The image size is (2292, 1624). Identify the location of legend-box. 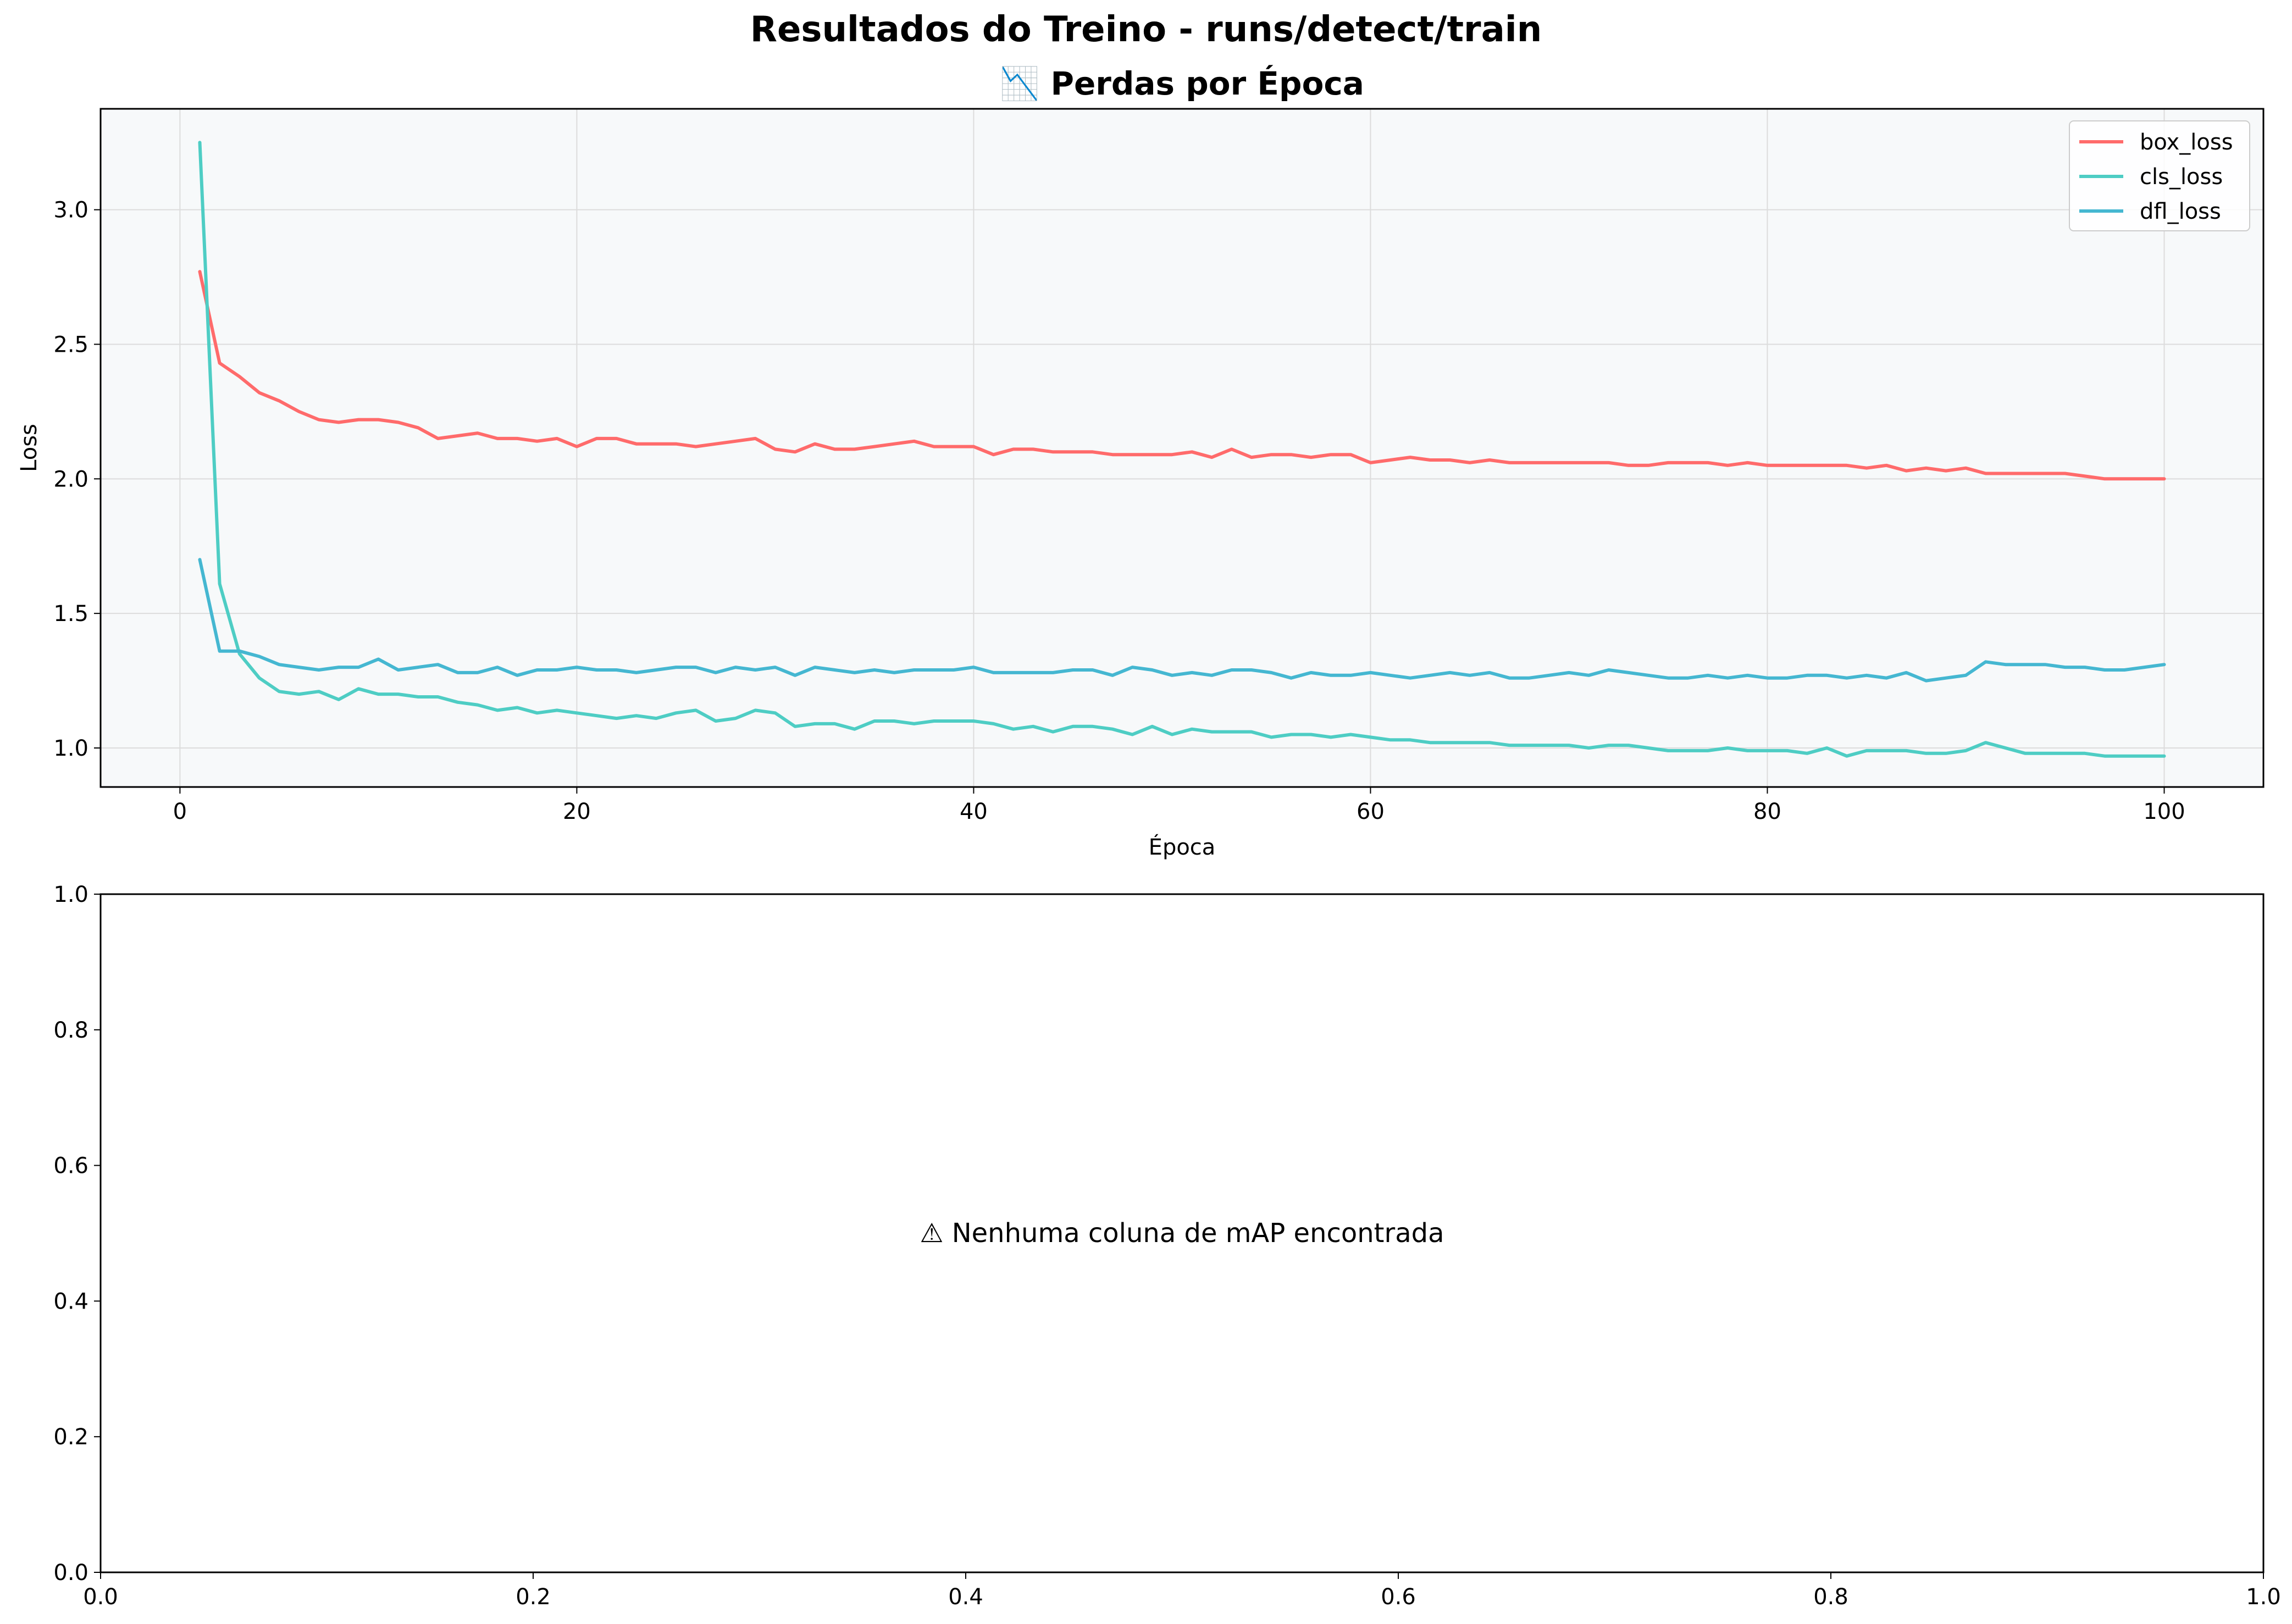
(2159, 175).